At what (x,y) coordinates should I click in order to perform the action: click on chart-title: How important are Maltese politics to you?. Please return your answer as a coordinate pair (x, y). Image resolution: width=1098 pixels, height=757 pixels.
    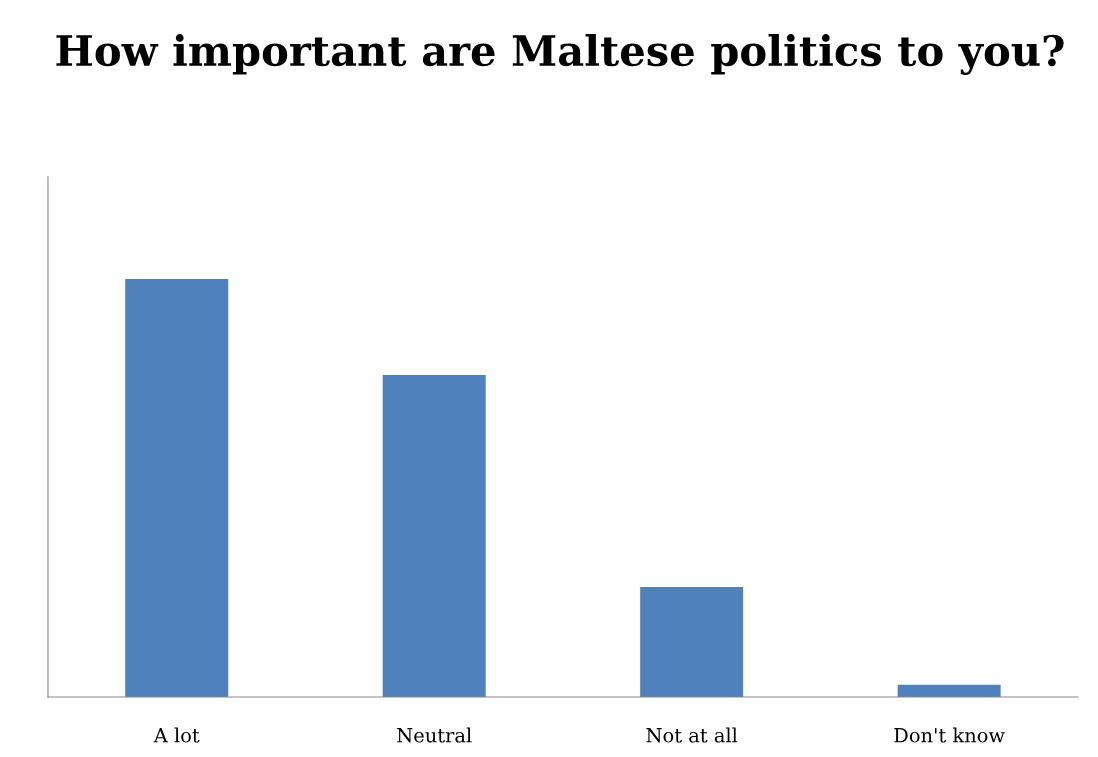
    Looking at the image, I should click on (560, 54).